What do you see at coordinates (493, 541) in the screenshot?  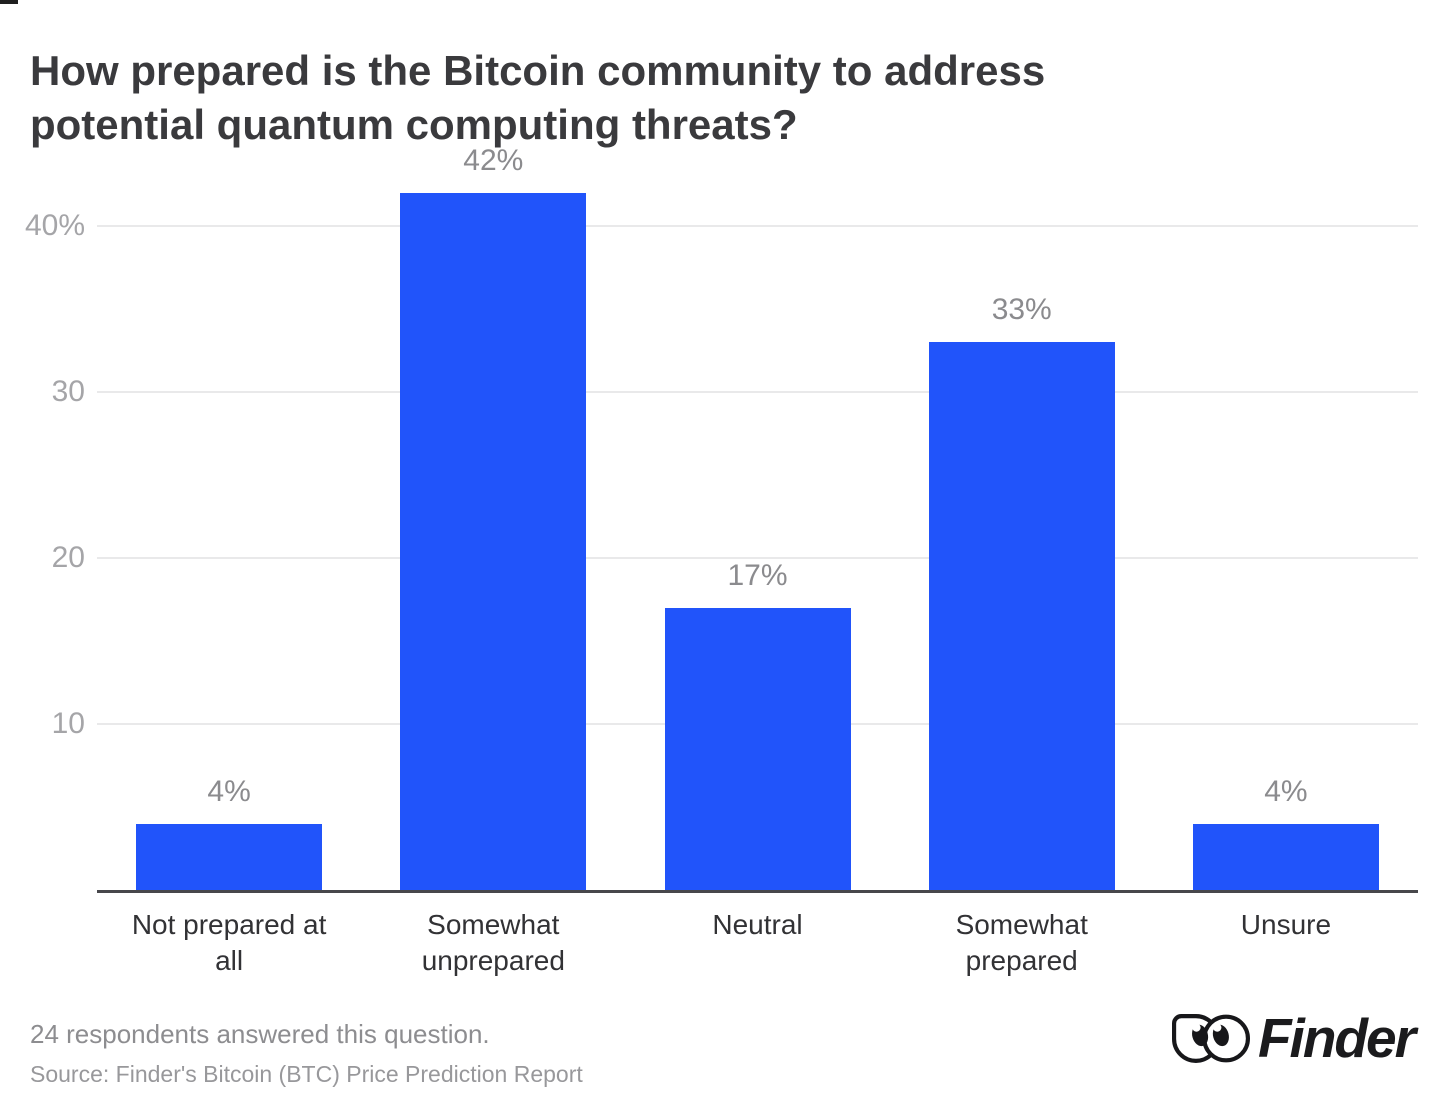 I see `bar-somewhat-unprepared` at bounding box center [493, 541].